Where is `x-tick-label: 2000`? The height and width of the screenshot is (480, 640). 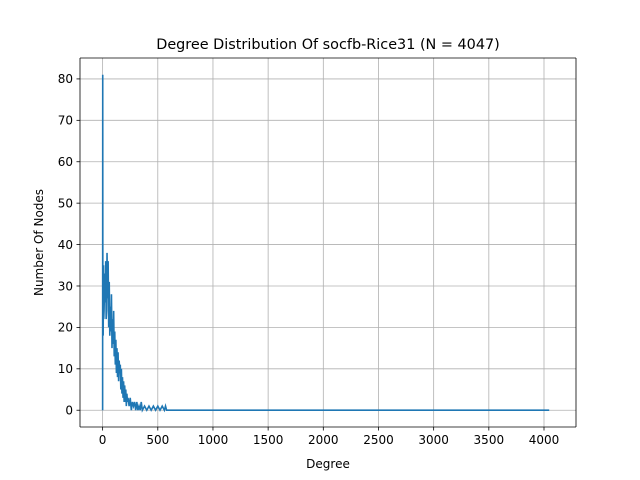
x-tick-label: 2000 is located at coordinates (323, 440).